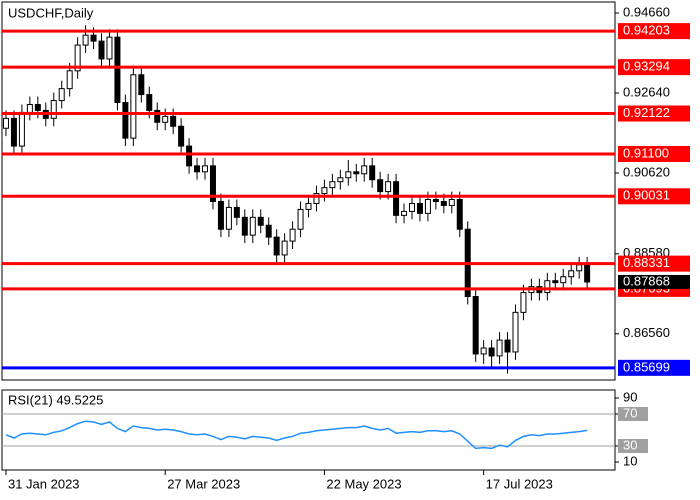  What do you see at coordinates (646, 30) in the screenshot?
I see `level-label: 0.94203` at bounding box center [646, 30].